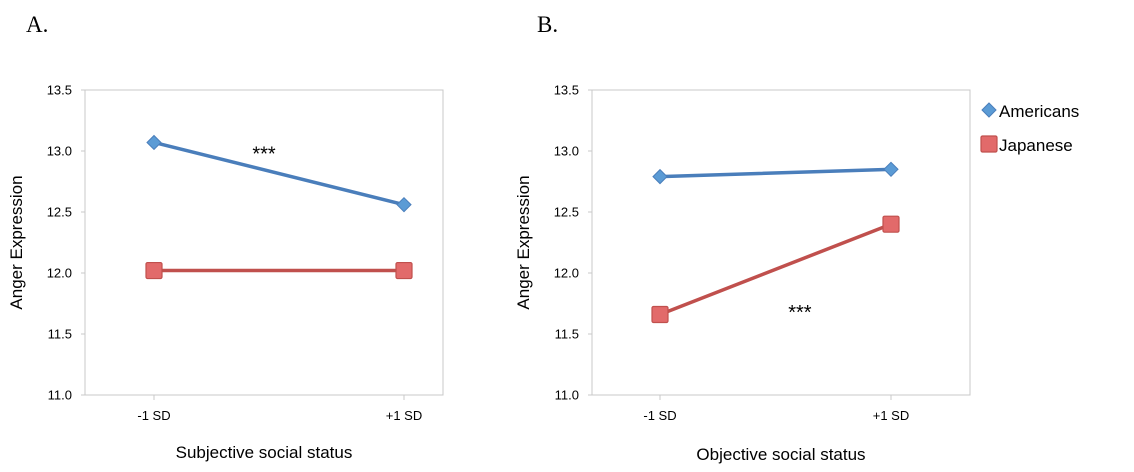  What do you see at coordinates (891, 415) in the screenshot?
I see `panel-2-x-tick-label: +1 SD` at bounding box center [891, 415].